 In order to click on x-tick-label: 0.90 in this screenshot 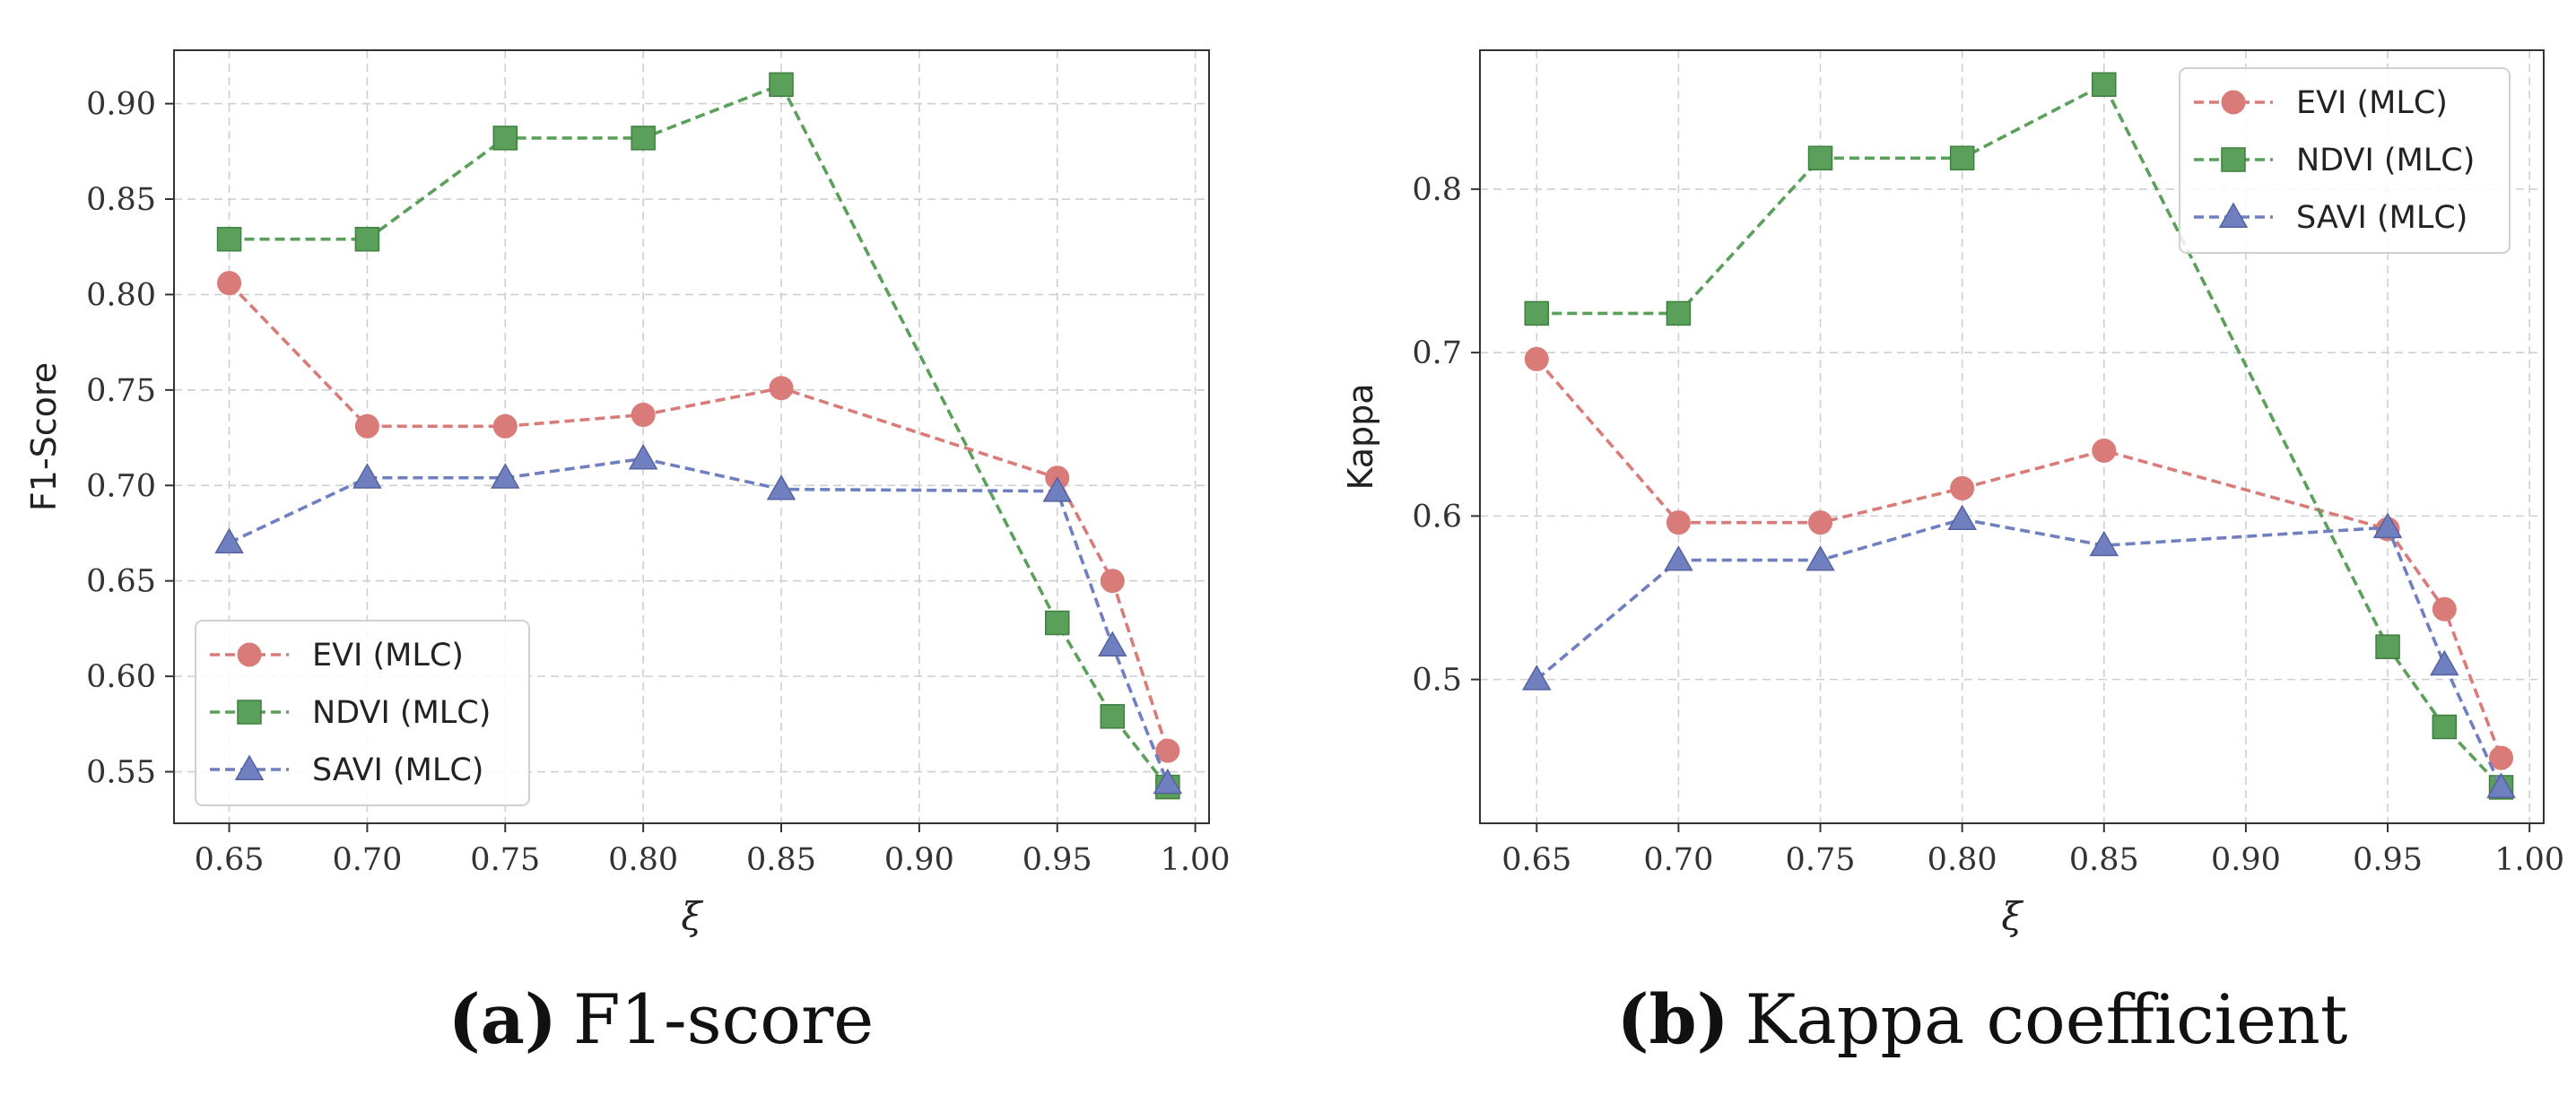, I will do `click(2246, 860)`.